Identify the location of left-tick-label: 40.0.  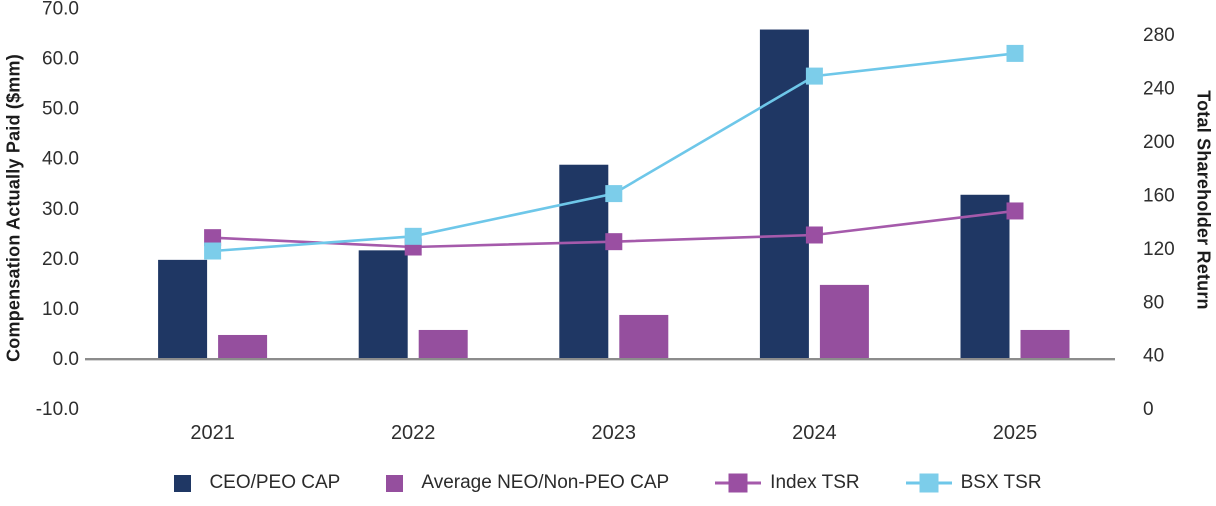
(60, 159).